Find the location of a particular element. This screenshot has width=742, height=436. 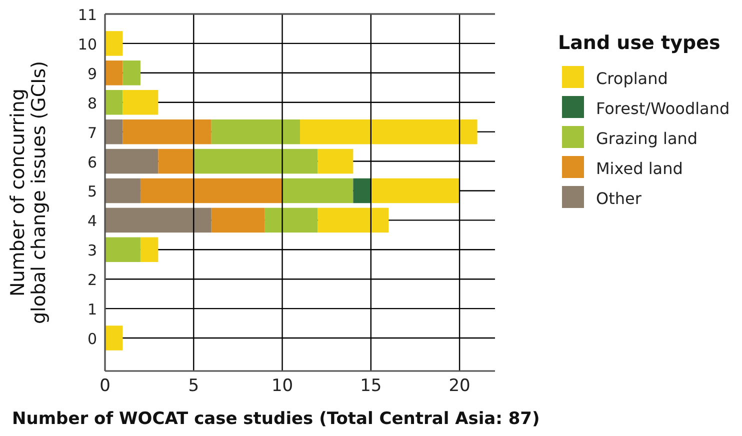

y-tick-label: 11 is located at coordinates (87, 15).